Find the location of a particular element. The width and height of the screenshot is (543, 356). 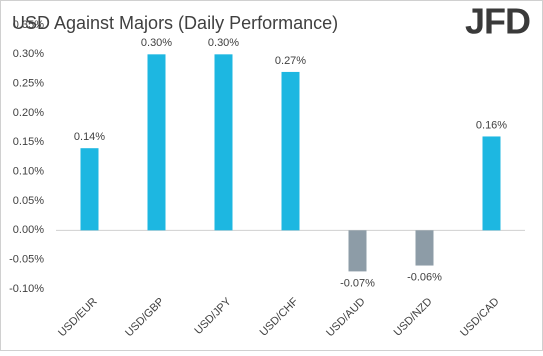

y-tick-label: -0.05% is located at coordinates (26, 260).